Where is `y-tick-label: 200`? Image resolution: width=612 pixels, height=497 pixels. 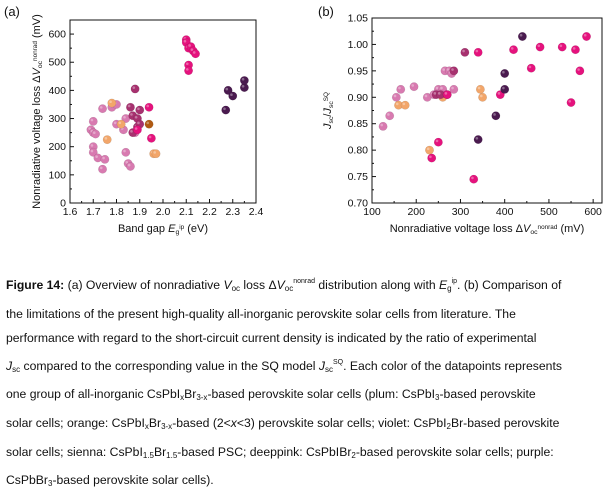
y-tick-label: 200 is located at coordinates (57, 147).